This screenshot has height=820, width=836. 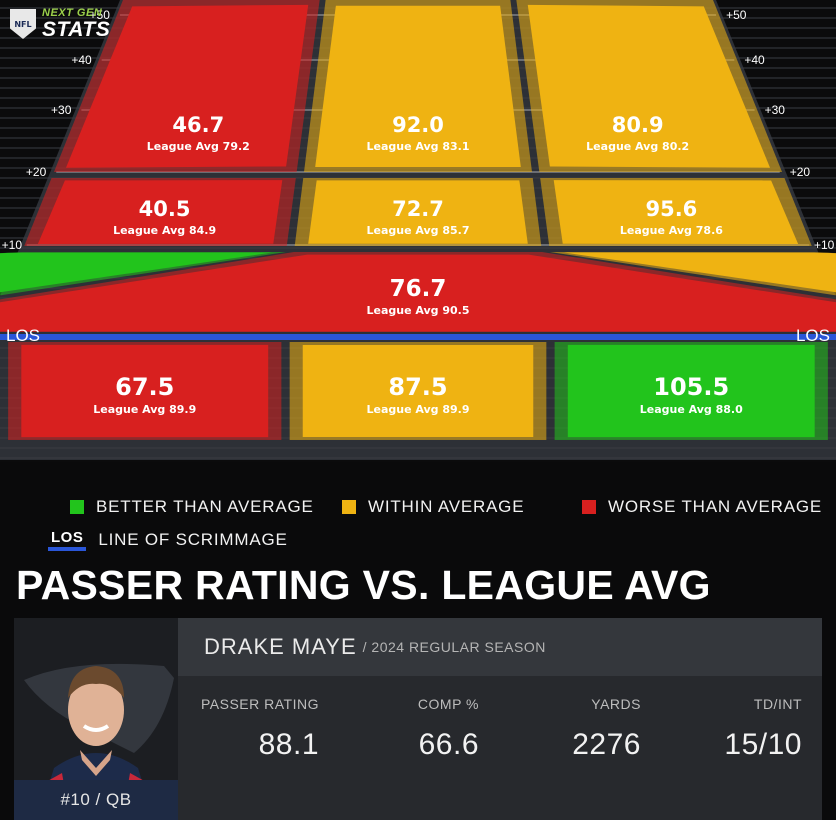 What do you see at coordinates (96, 800) in the screenshot?
I see `jersey-number-position: #10 / QB` at bounding box center [96, 800].